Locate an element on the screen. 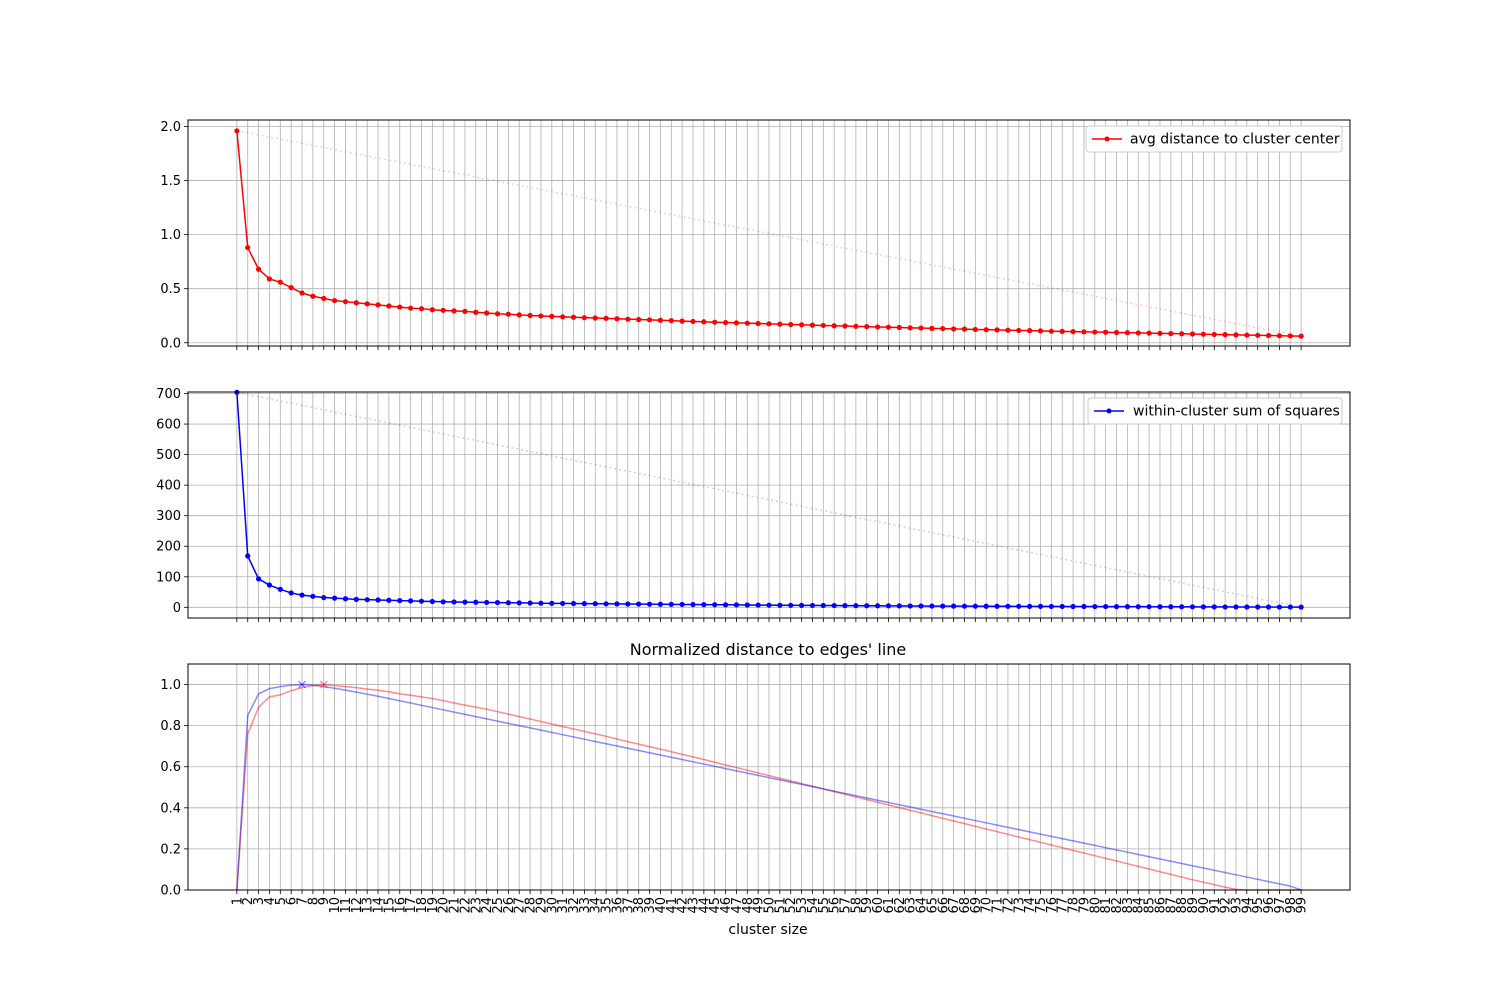 The width and height of the screenshot is (1500, 1004). x-tick-label: 92 is located at coordinates (1226, 905).